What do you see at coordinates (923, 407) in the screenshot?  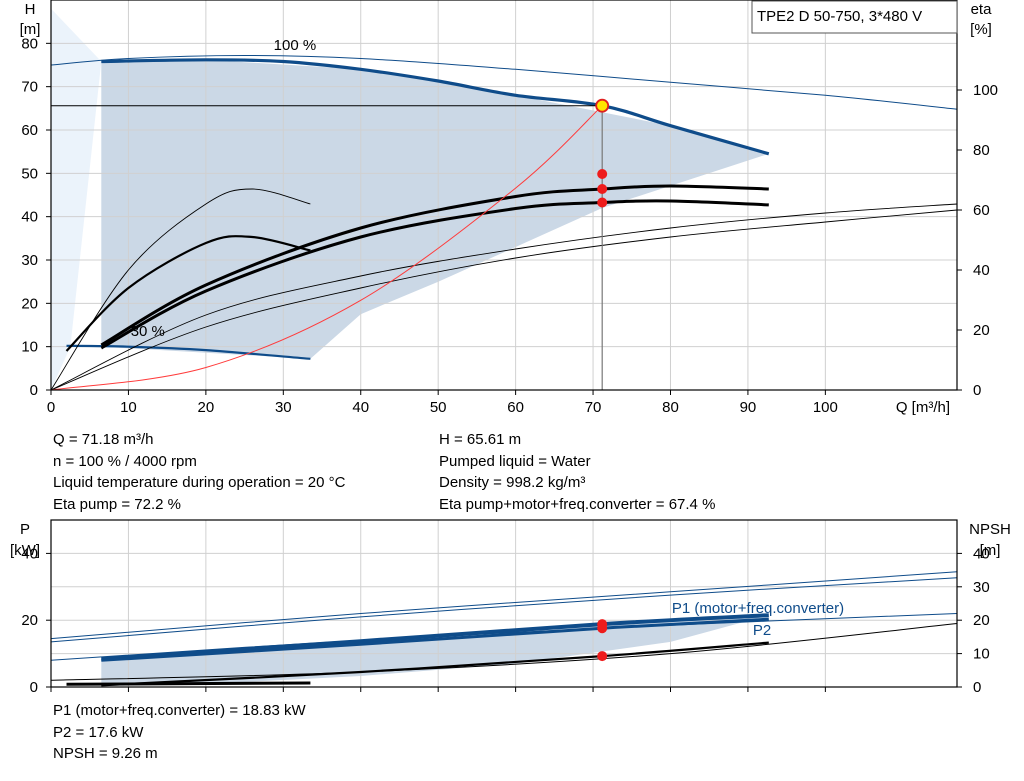 I see `x-axis-label: Q [m³/h]` at bounding box center [923, 407].